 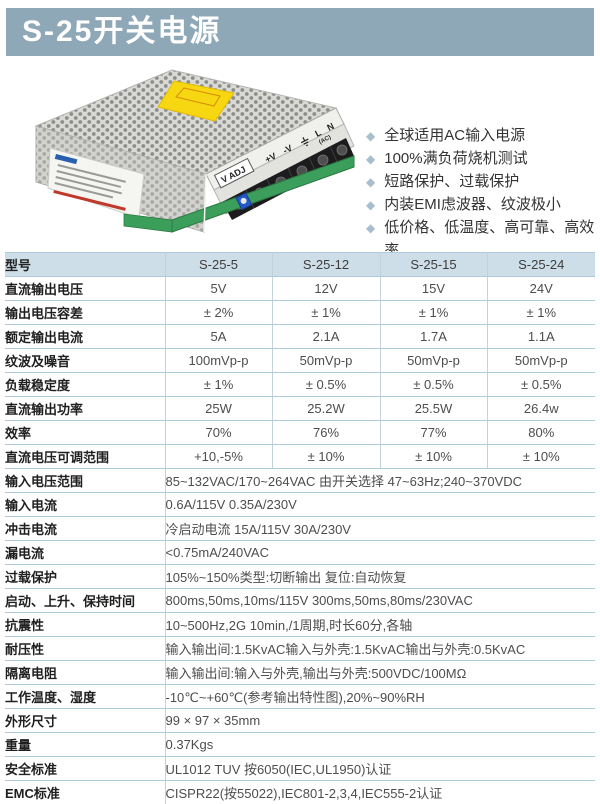 I want to click on spec-value: 1.7A, so click(x=433, y=336).